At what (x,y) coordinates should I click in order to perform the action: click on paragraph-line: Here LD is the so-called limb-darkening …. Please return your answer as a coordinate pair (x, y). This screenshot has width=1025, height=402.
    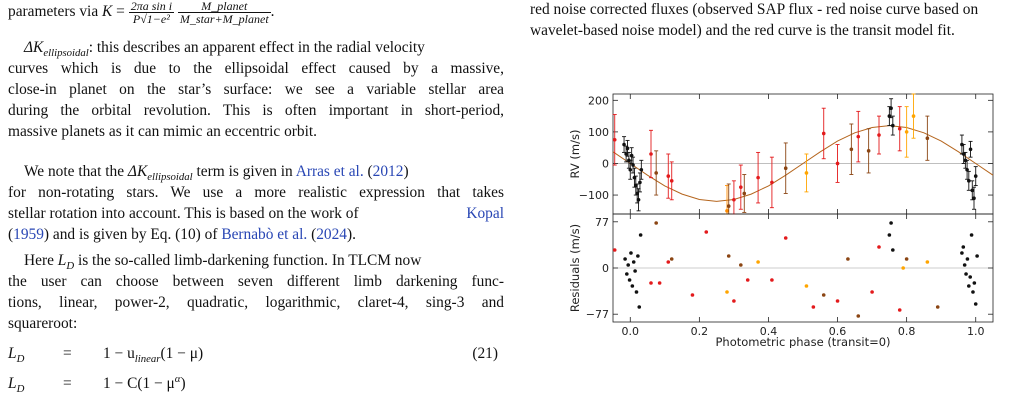
    Looking at the image, I should click on (223, 262).